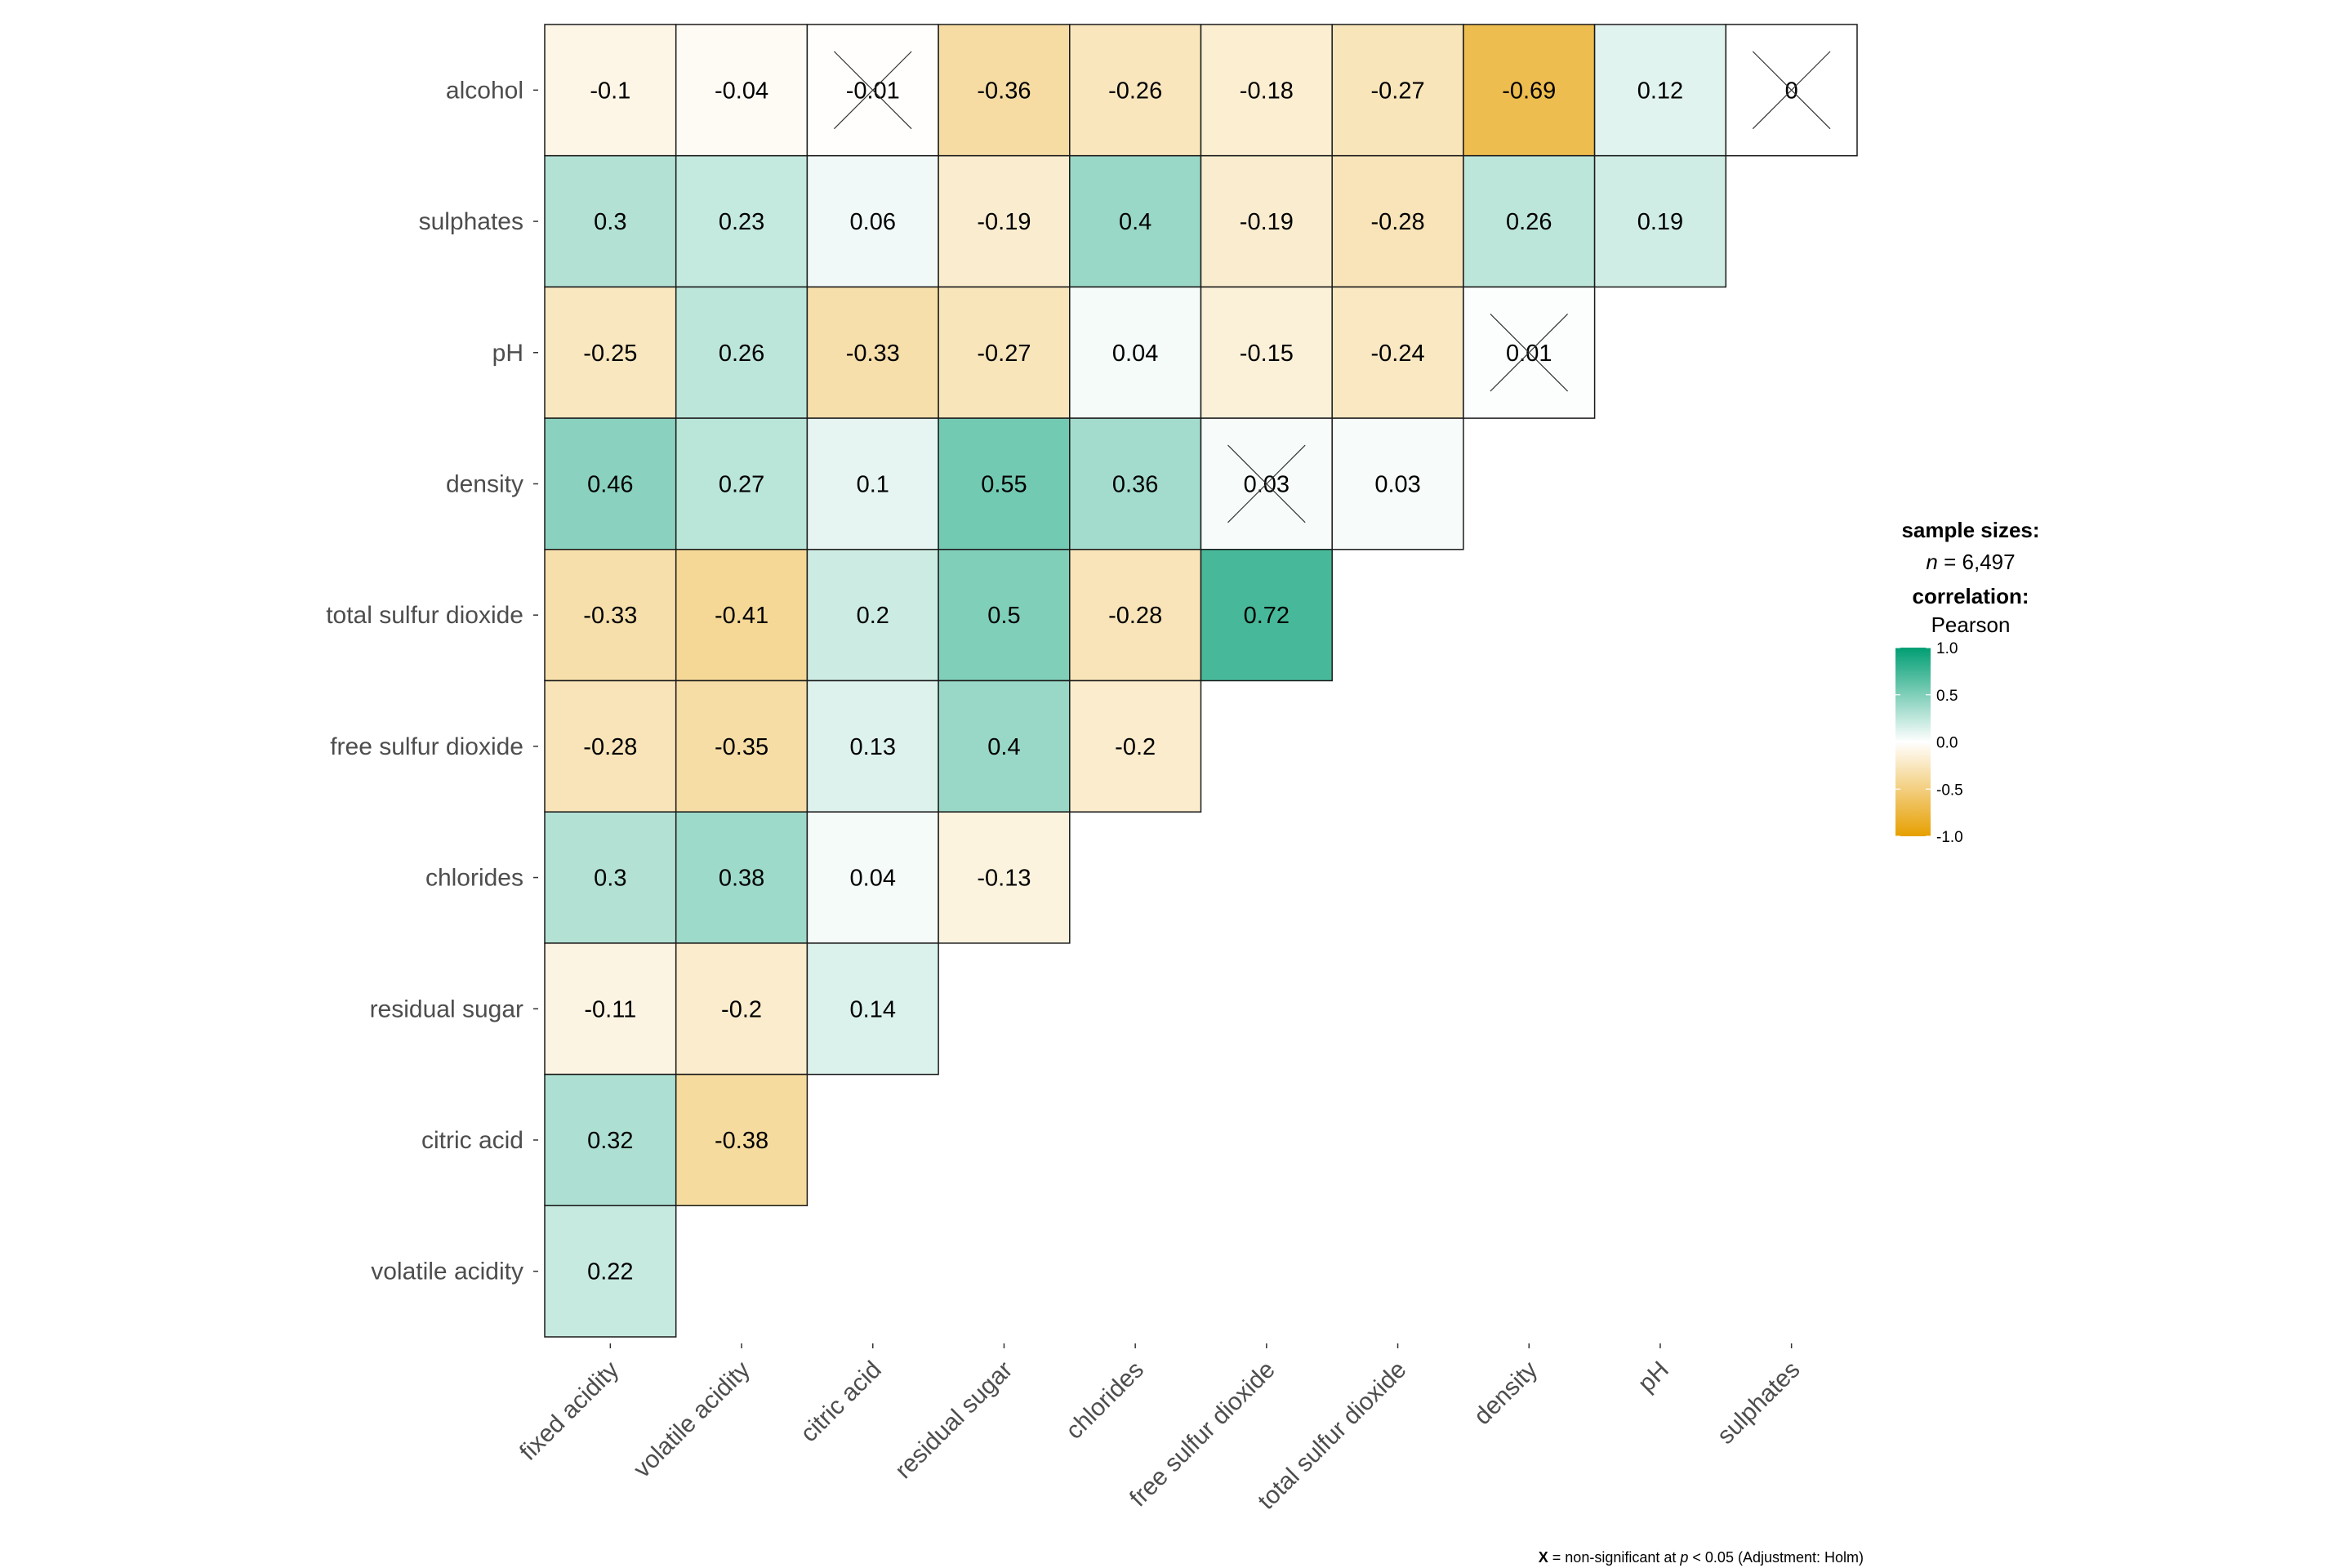 The image size is (2352, 1568). I want to click on y-axis-label-density: density, so click(485, 483).